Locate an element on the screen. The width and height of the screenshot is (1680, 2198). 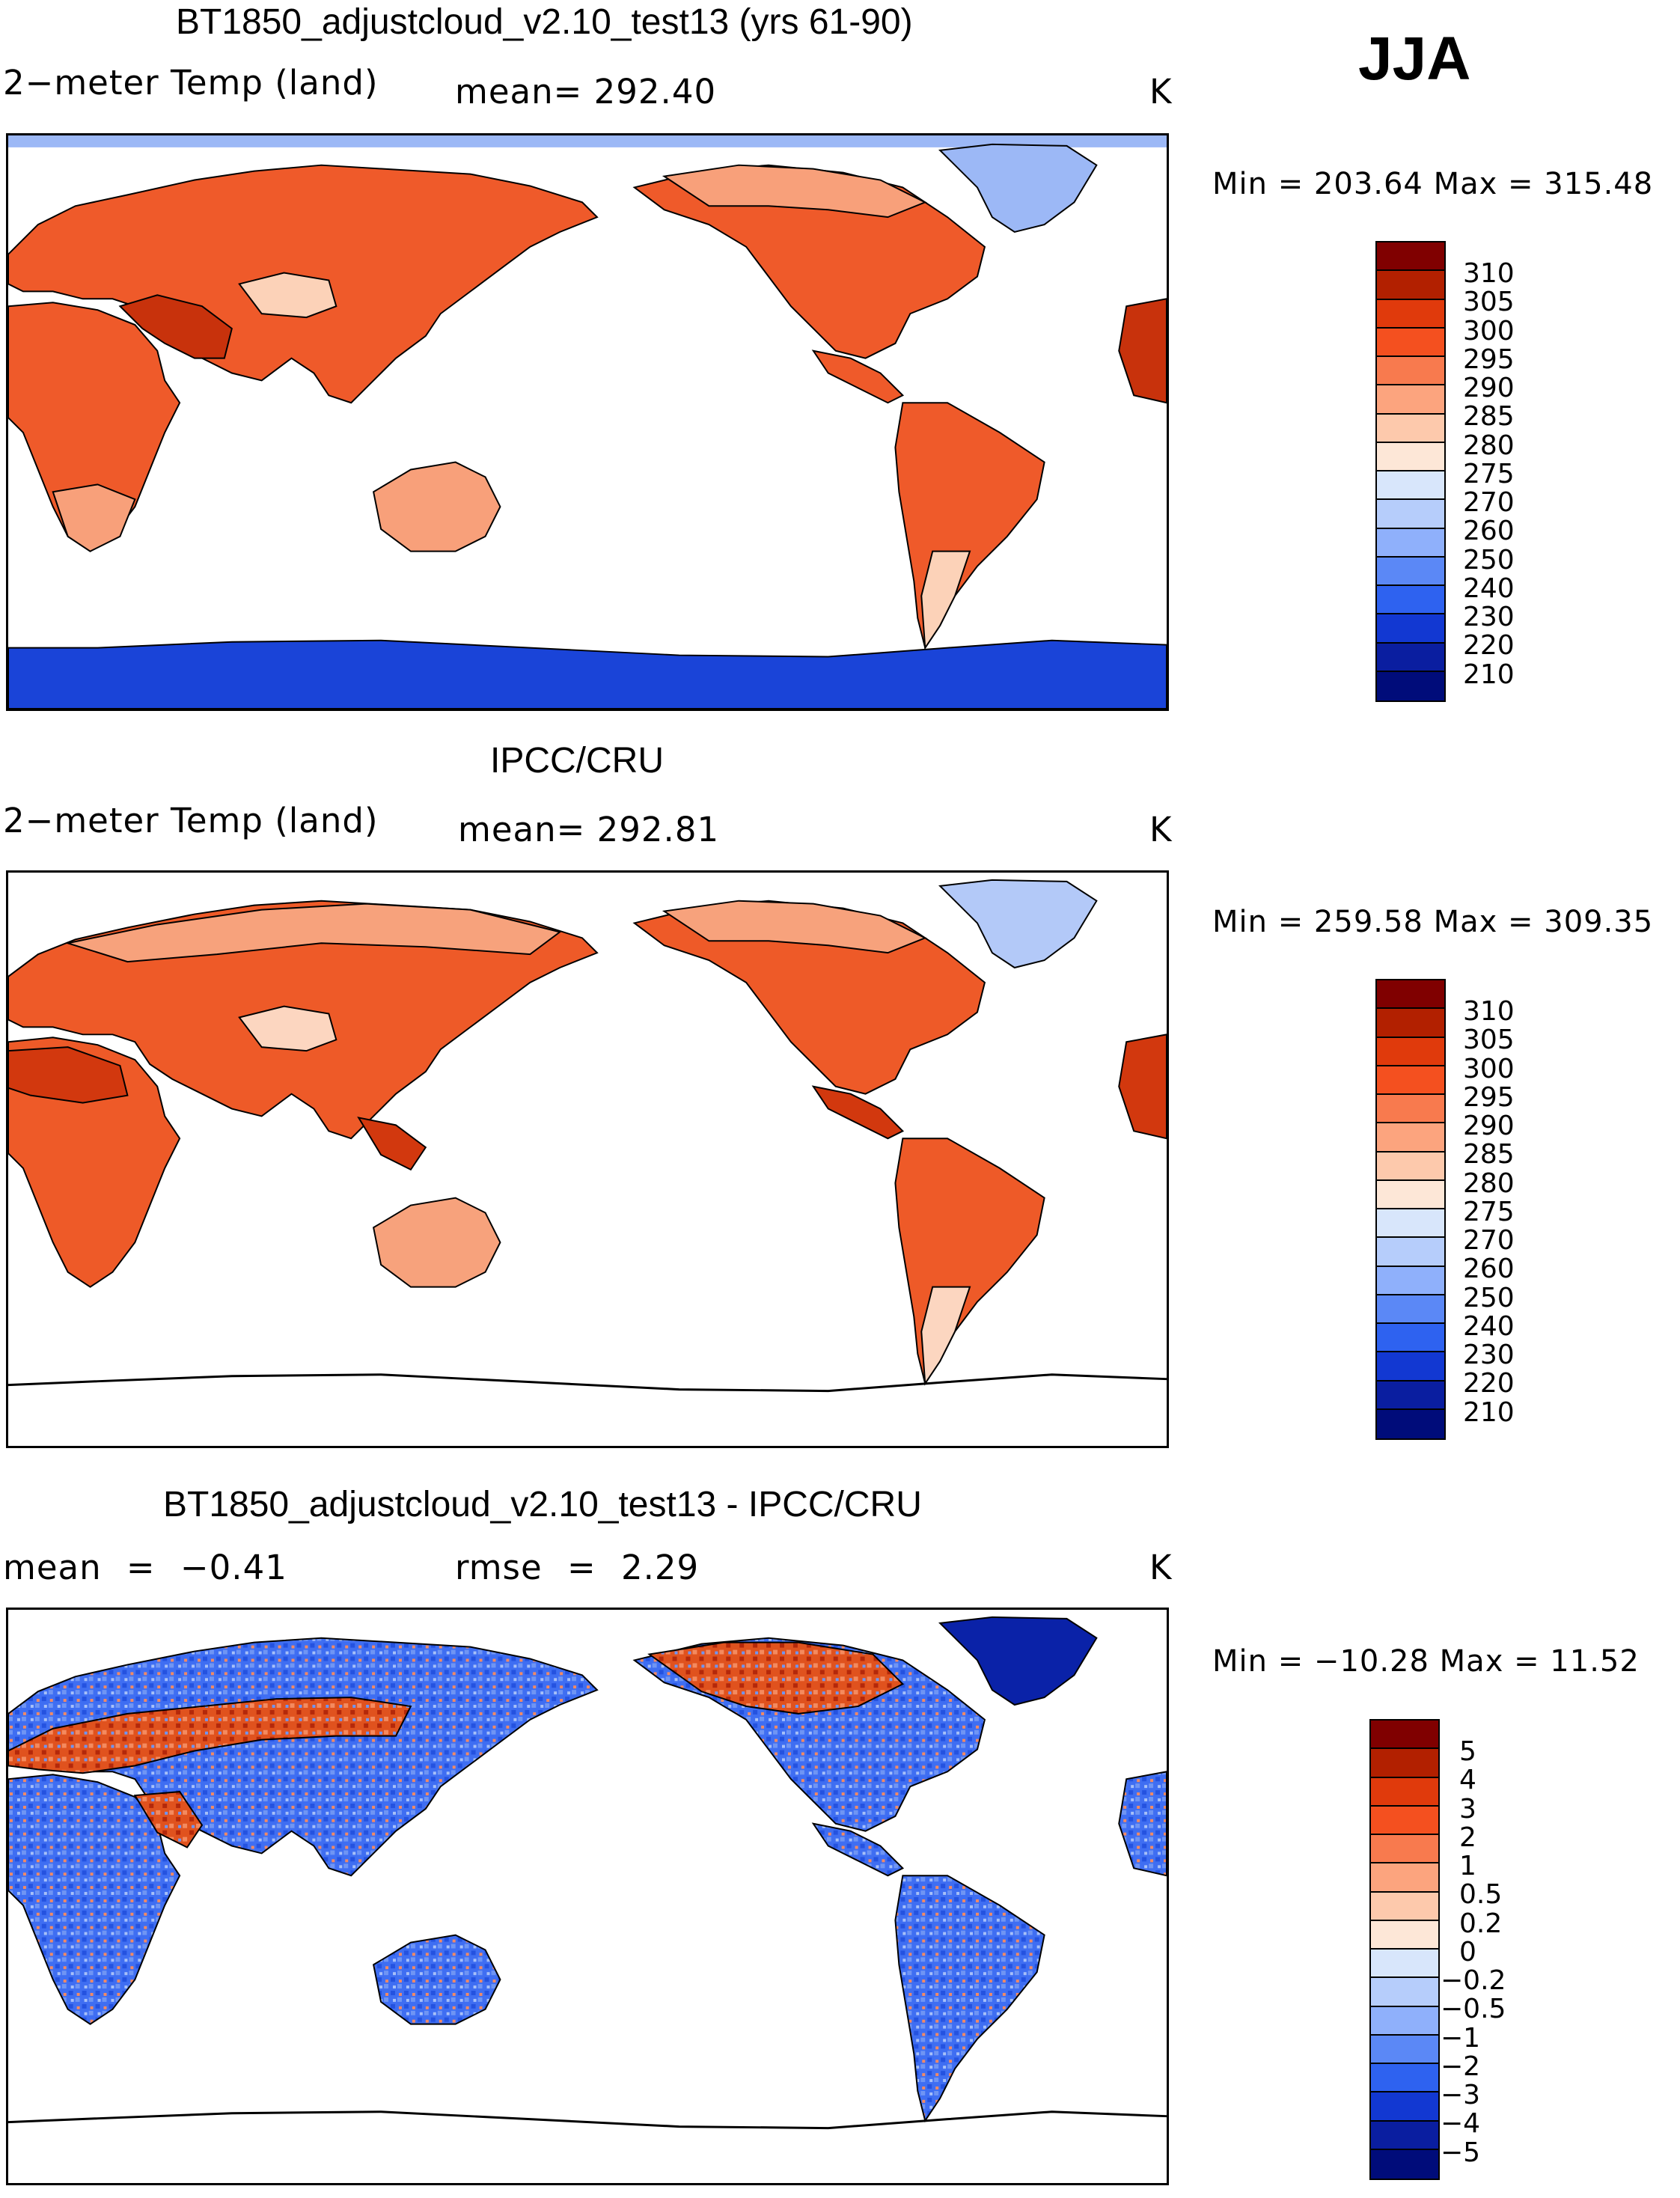
colorbar-tick-label: −5 is located at coordinates (1461, 2152).